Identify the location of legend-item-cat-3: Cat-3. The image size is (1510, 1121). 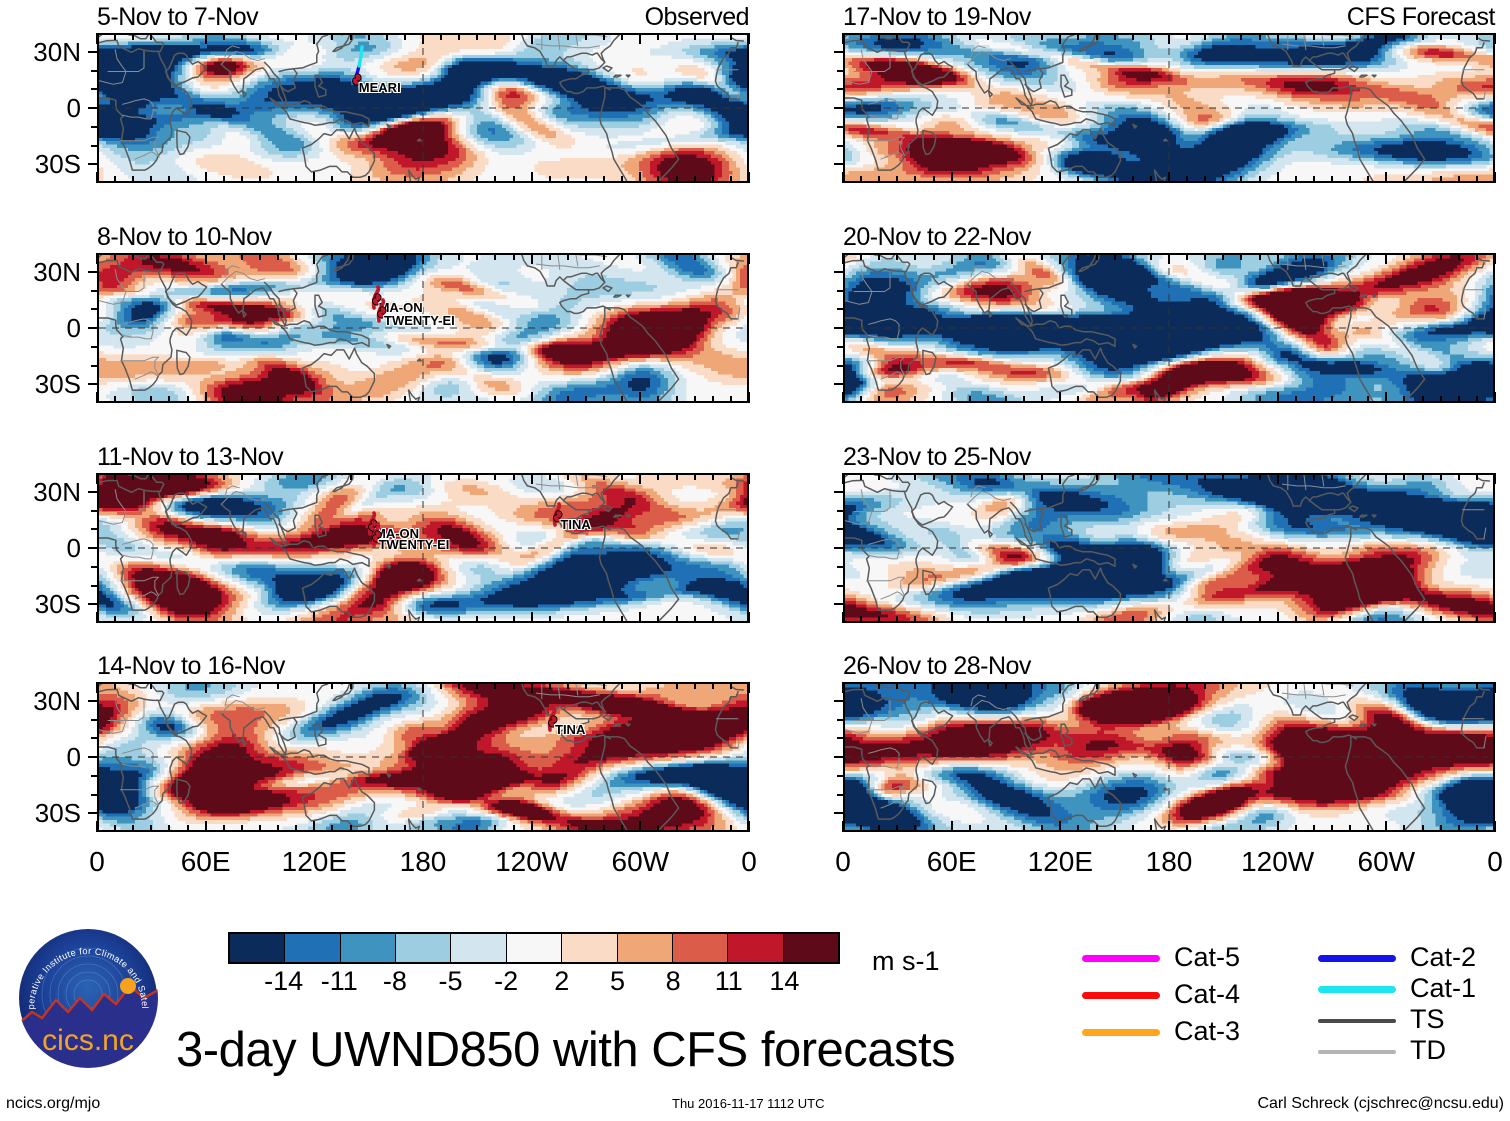
(1182, 1032).